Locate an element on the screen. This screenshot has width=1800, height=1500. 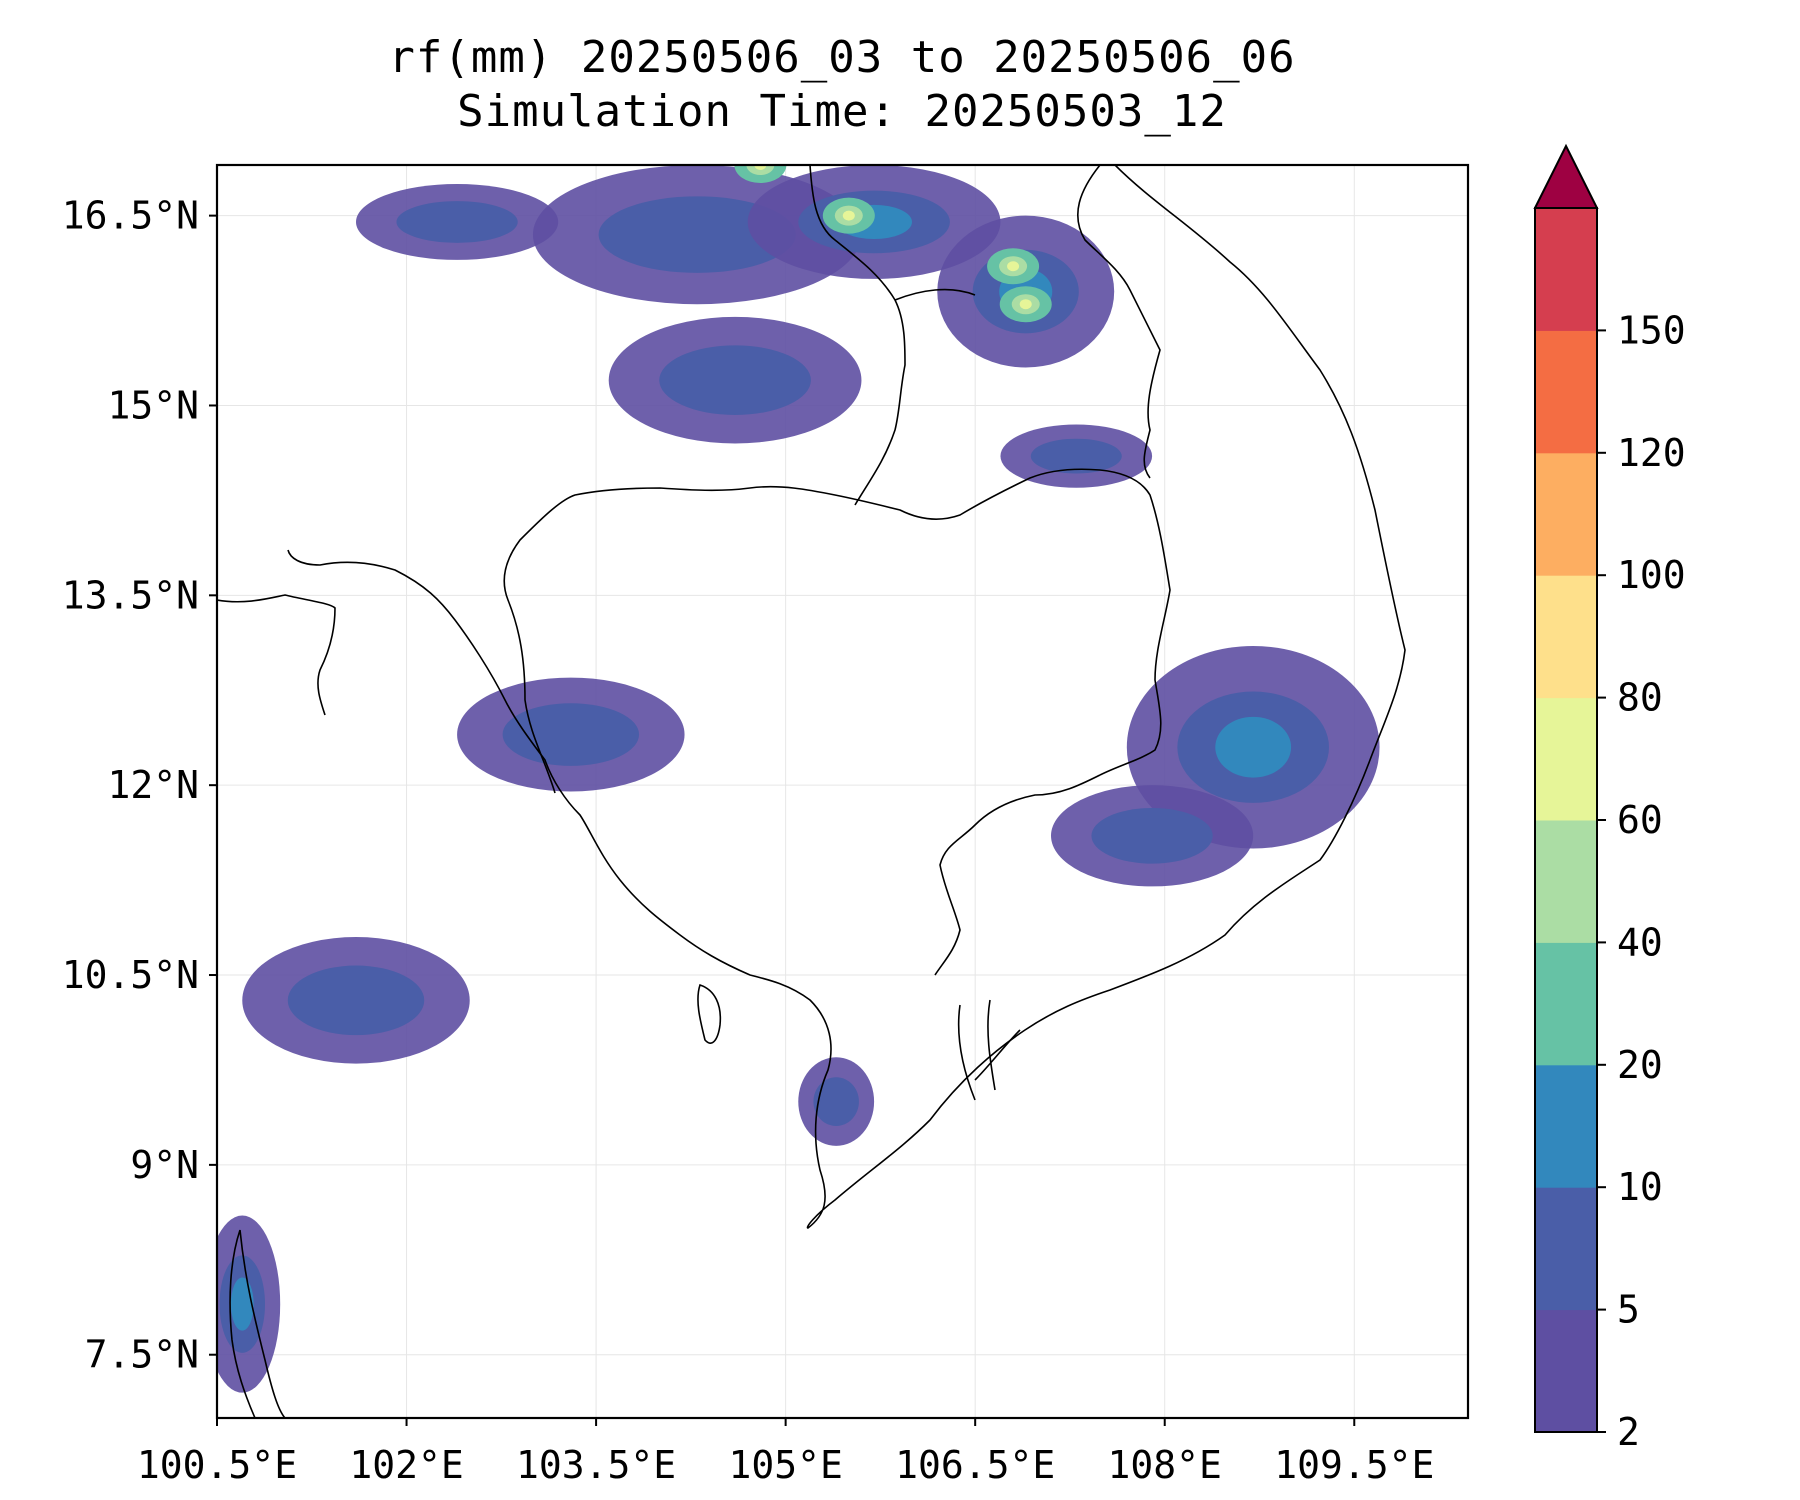
map-title-line2: Simulation Time: 20250503_12 is located at coordinates (842, 111).